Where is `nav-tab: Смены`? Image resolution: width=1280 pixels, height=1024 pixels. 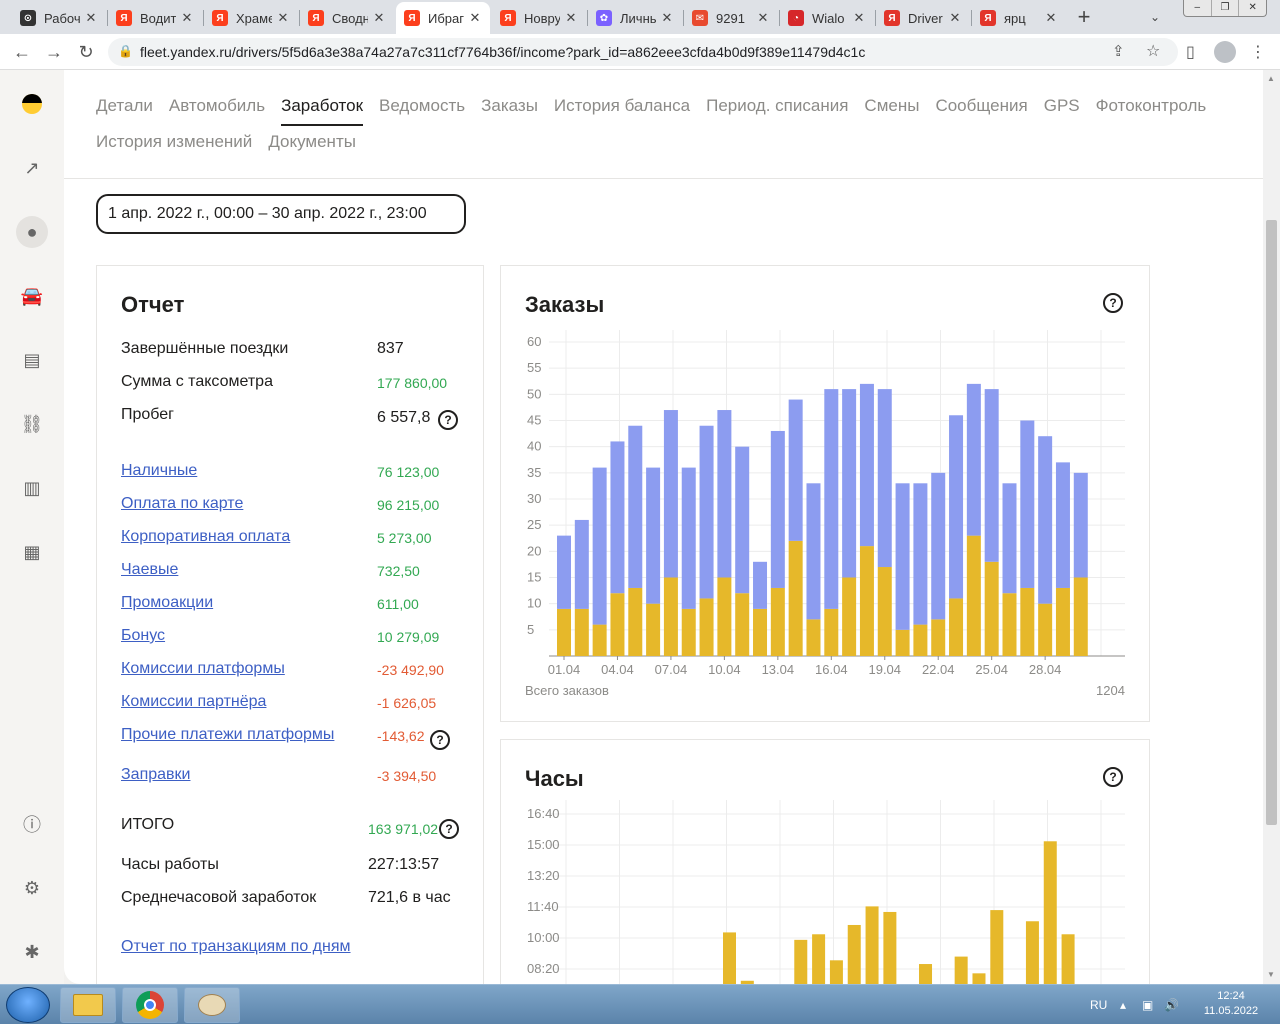
nav-tab: Смены is located at coordinates (892, 105).